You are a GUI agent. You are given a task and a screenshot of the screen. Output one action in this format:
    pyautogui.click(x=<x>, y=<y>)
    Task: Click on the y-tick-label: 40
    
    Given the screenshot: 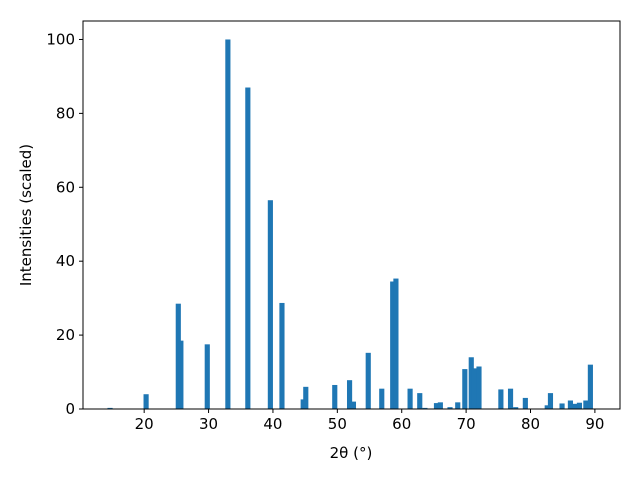 What is the action you would take?
    pyautogui.click(x=65, y=261)
    